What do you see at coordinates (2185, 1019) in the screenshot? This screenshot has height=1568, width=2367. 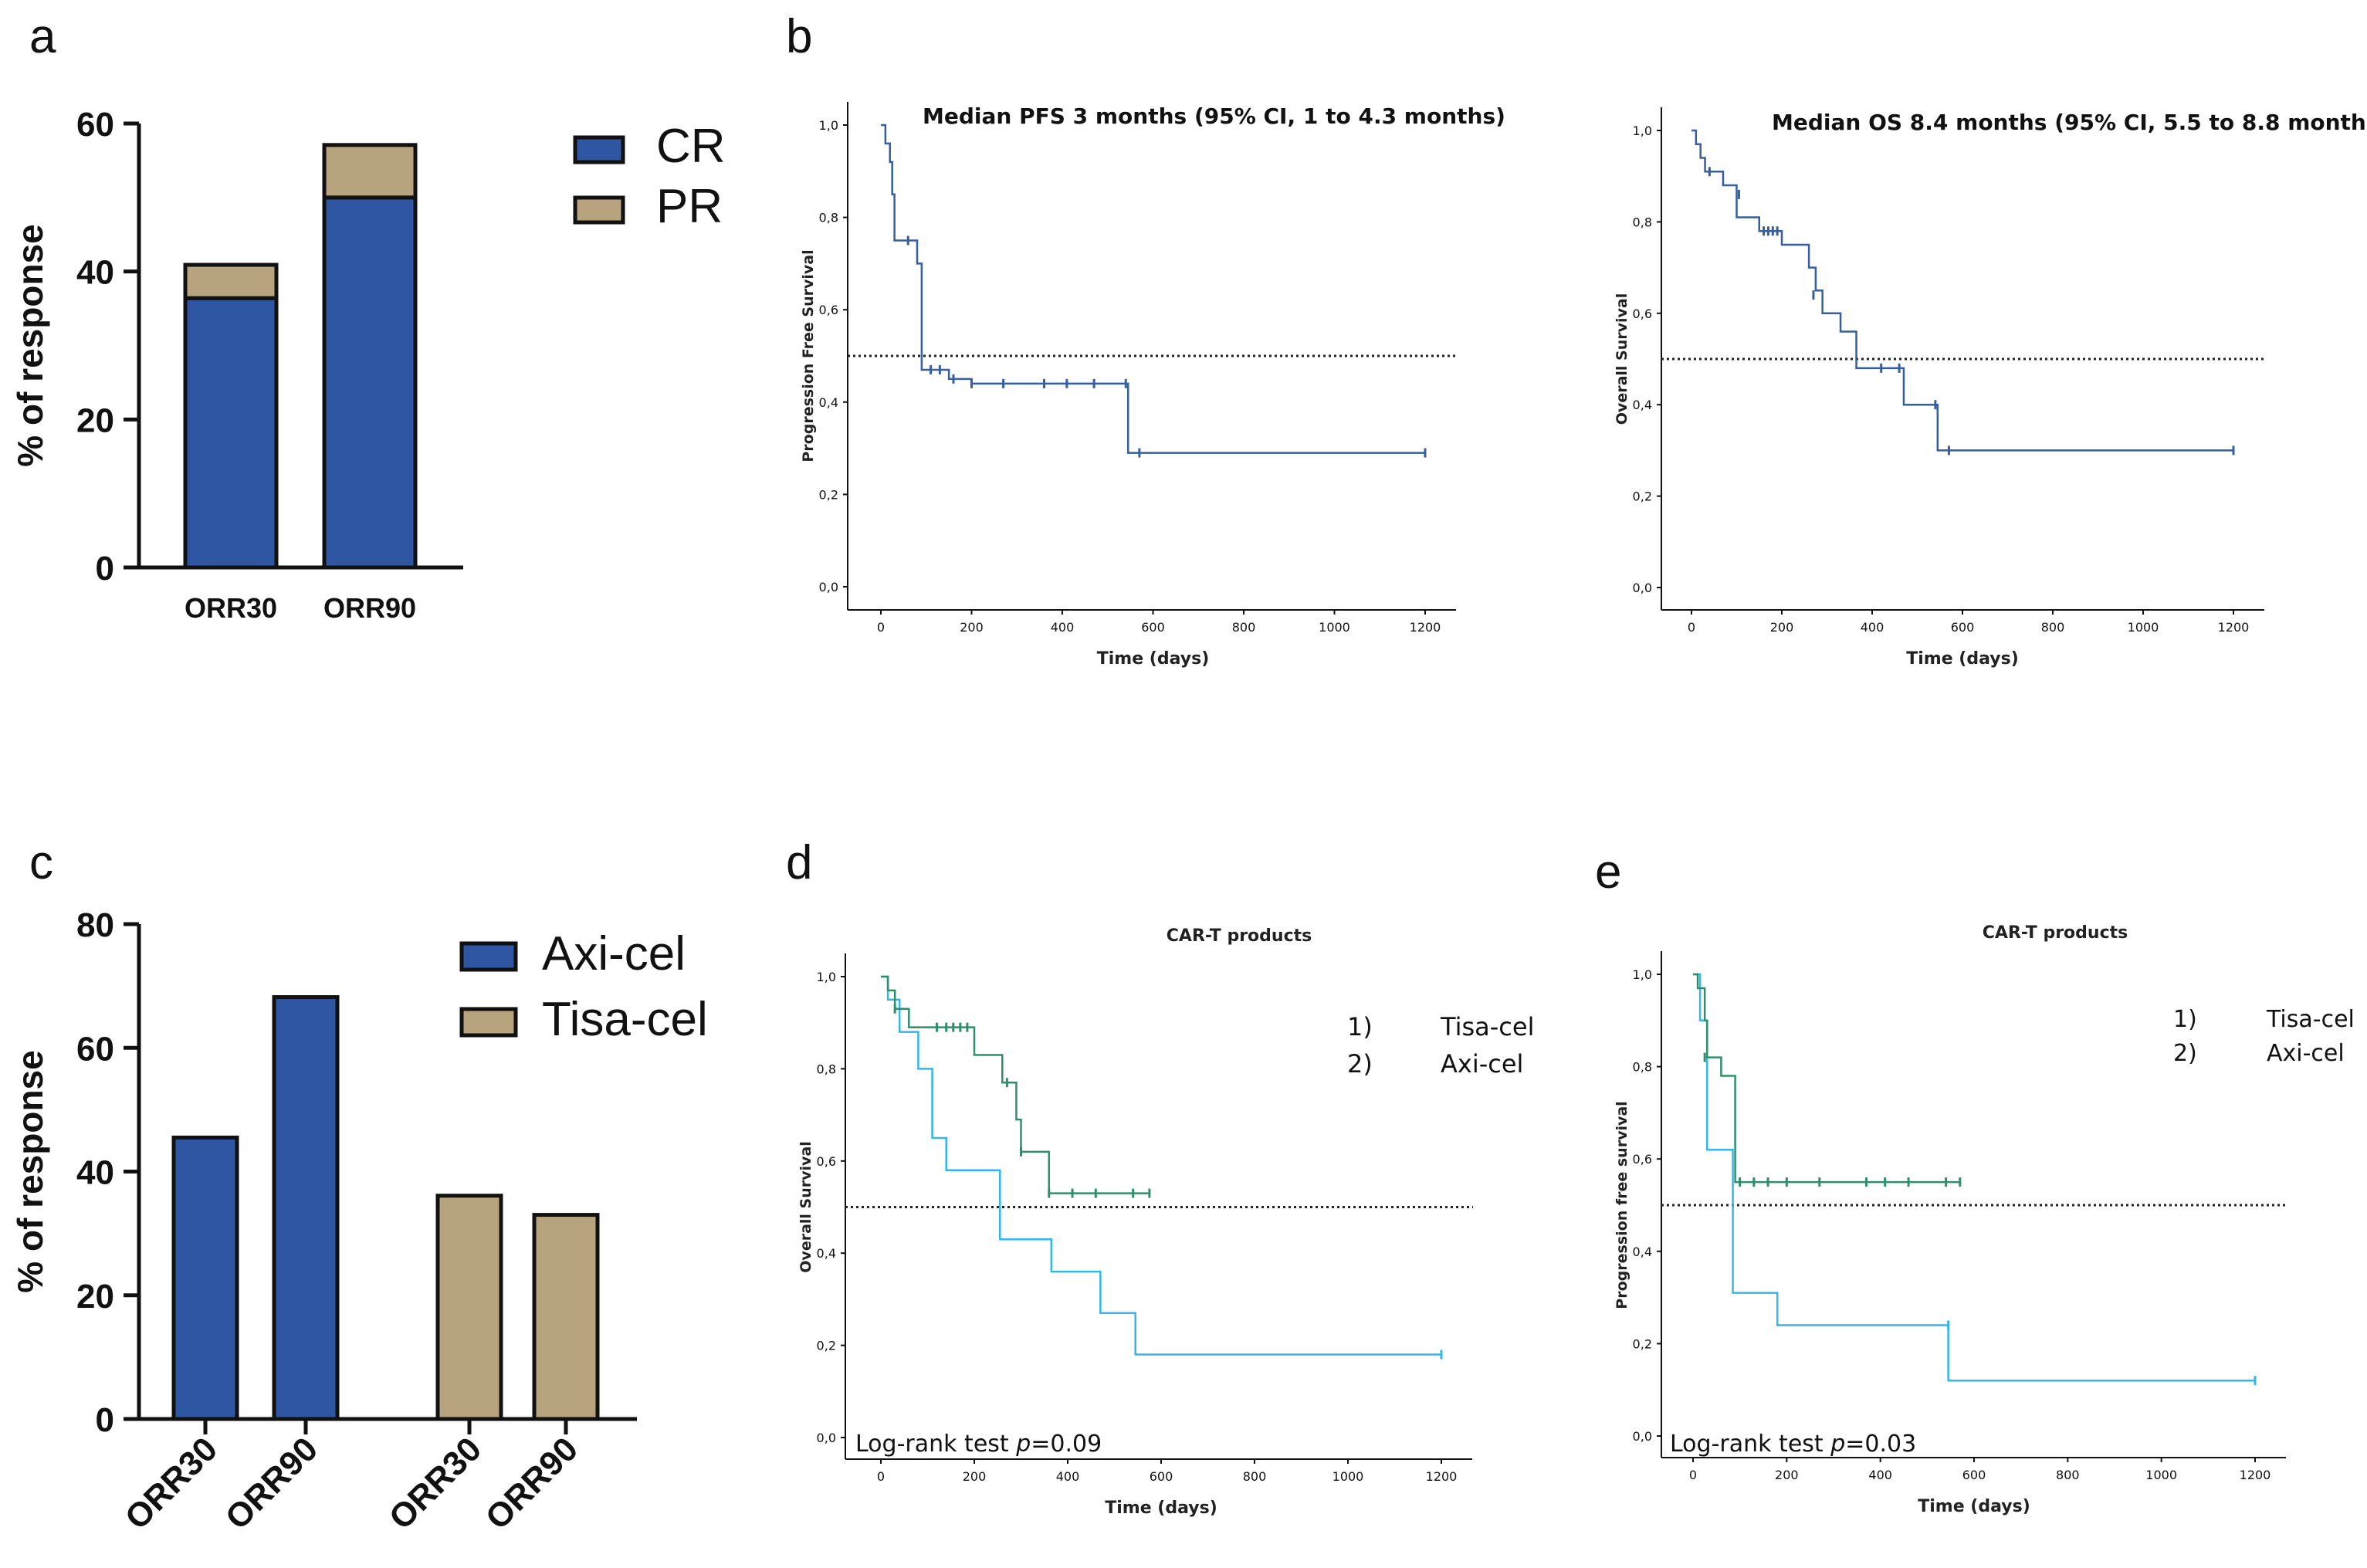 I see `legend-number: 1)` at bounding box center [2185, 1019].